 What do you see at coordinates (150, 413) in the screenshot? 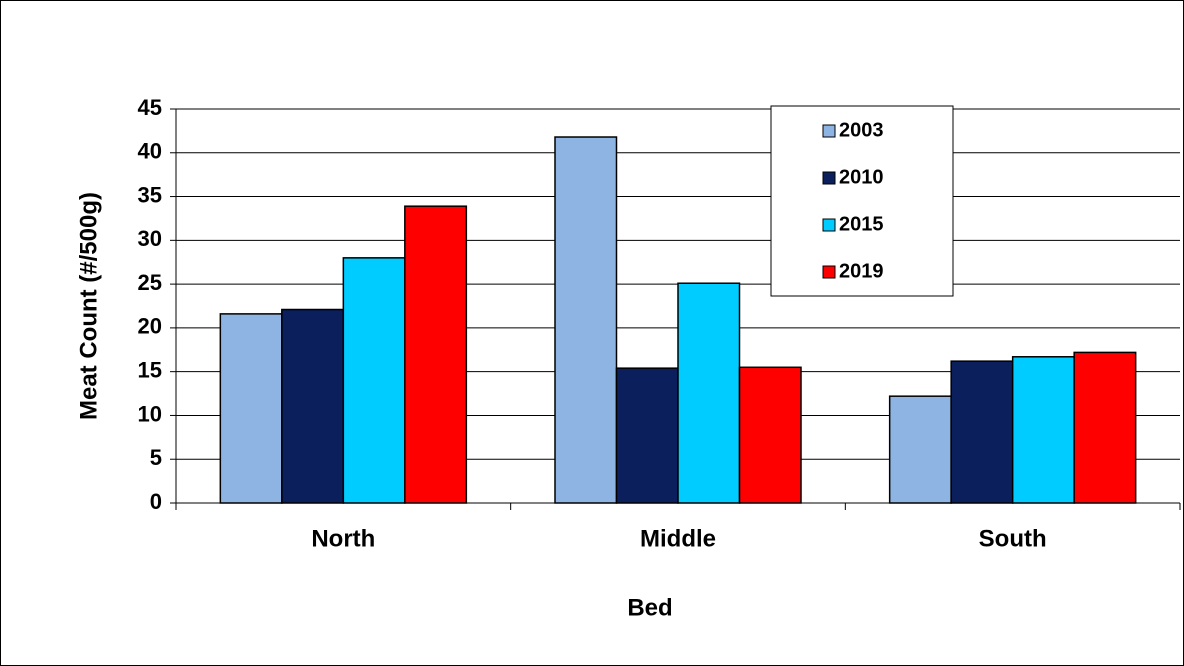
I see `y-tick-label: 10` at bounding box center [150, 413].